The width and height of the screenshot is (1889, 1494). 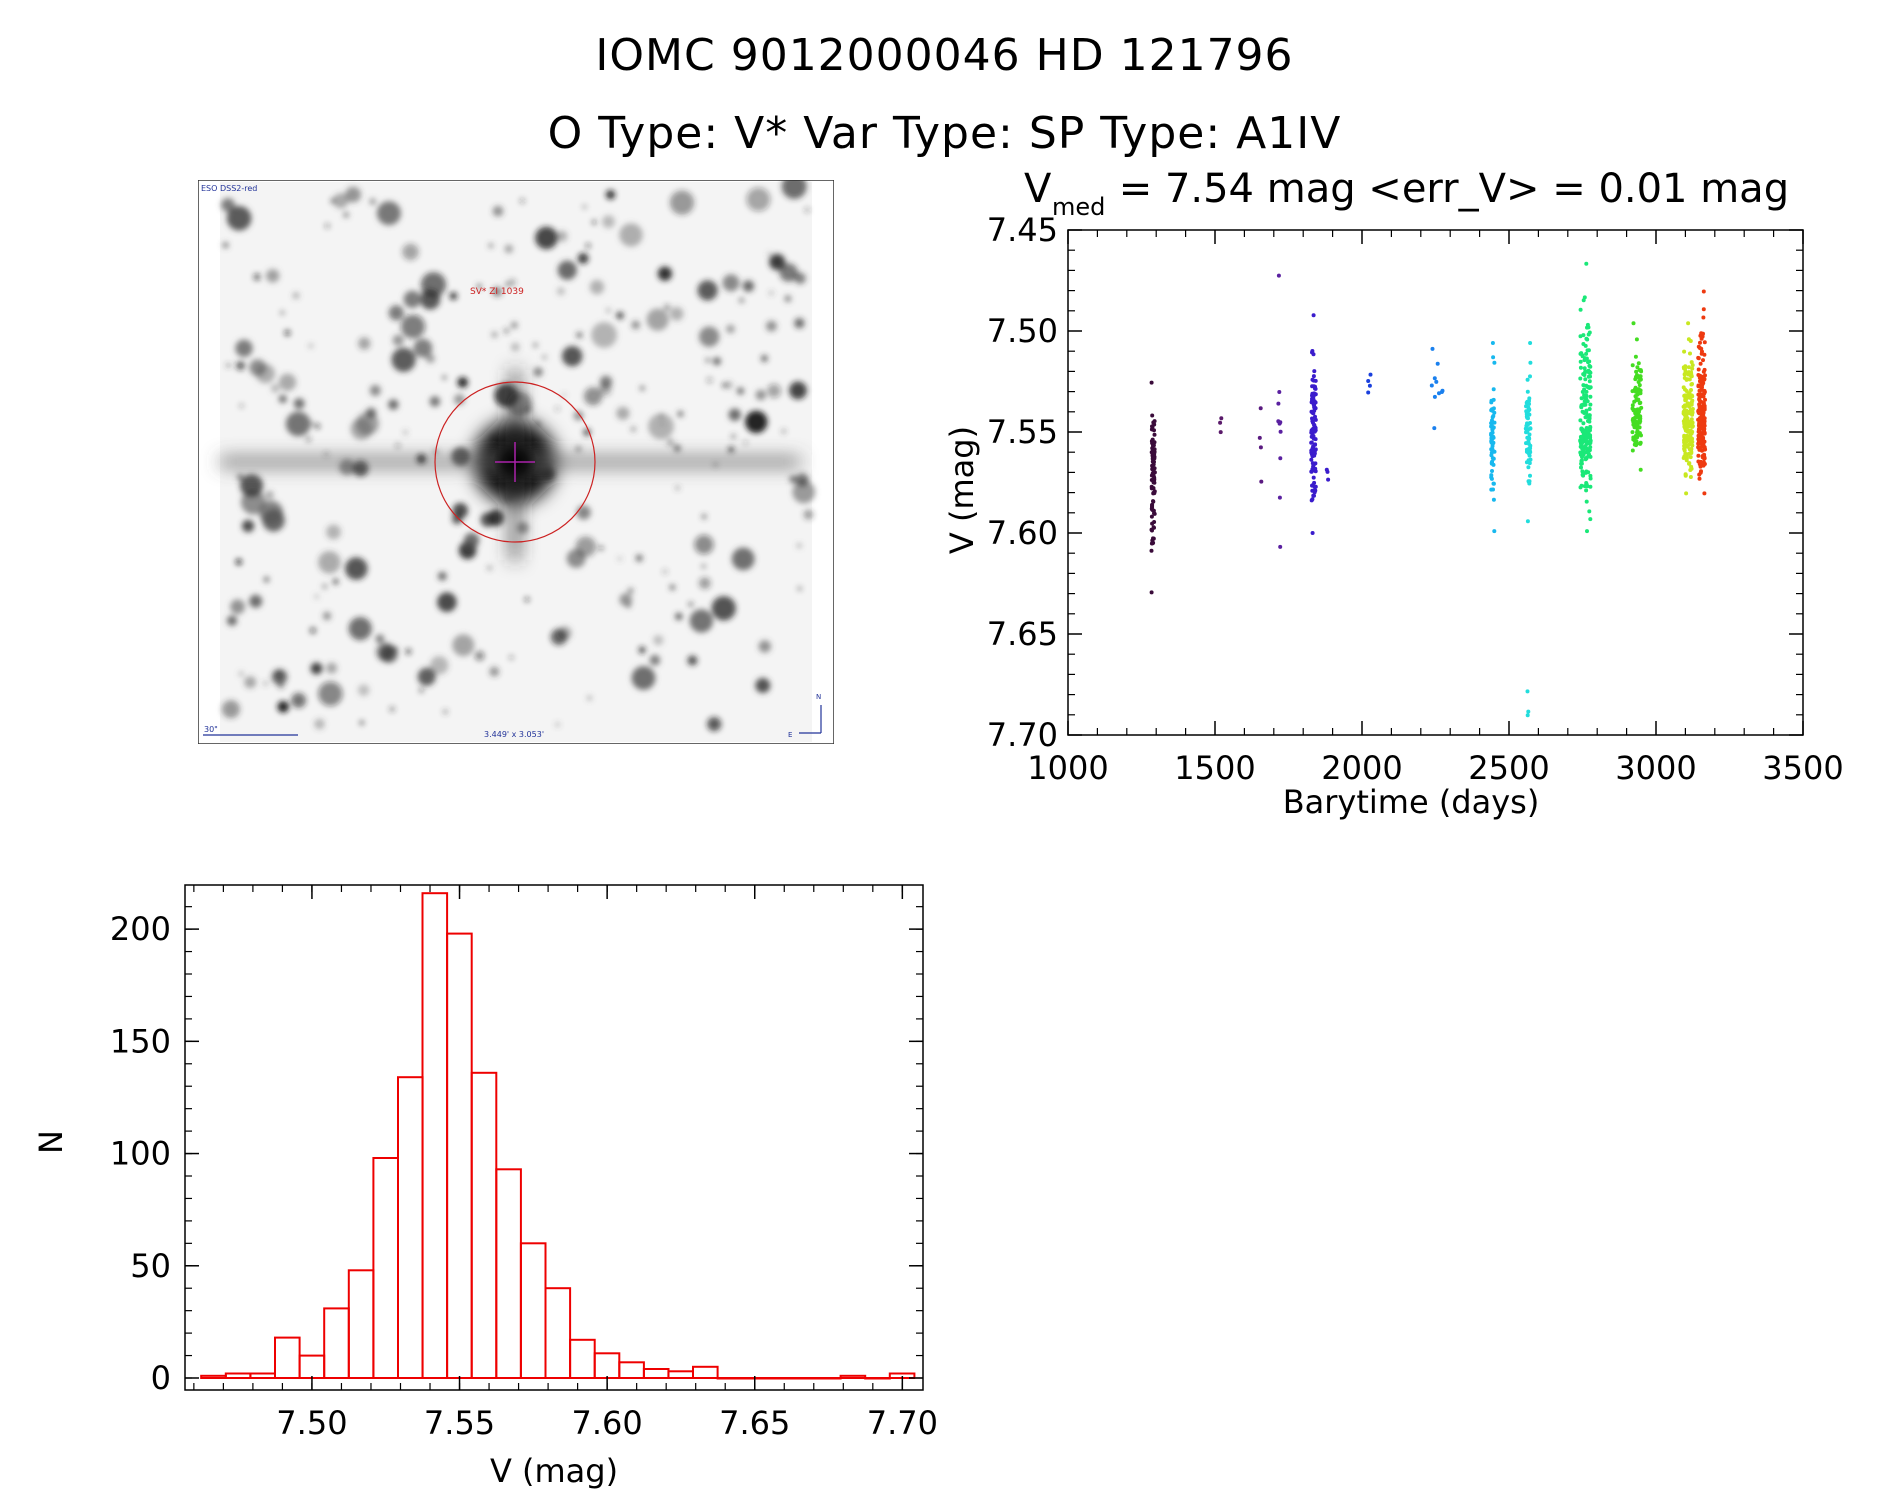 I want to click on x-tick-label: 7.70, so click(x=902, y=1423).